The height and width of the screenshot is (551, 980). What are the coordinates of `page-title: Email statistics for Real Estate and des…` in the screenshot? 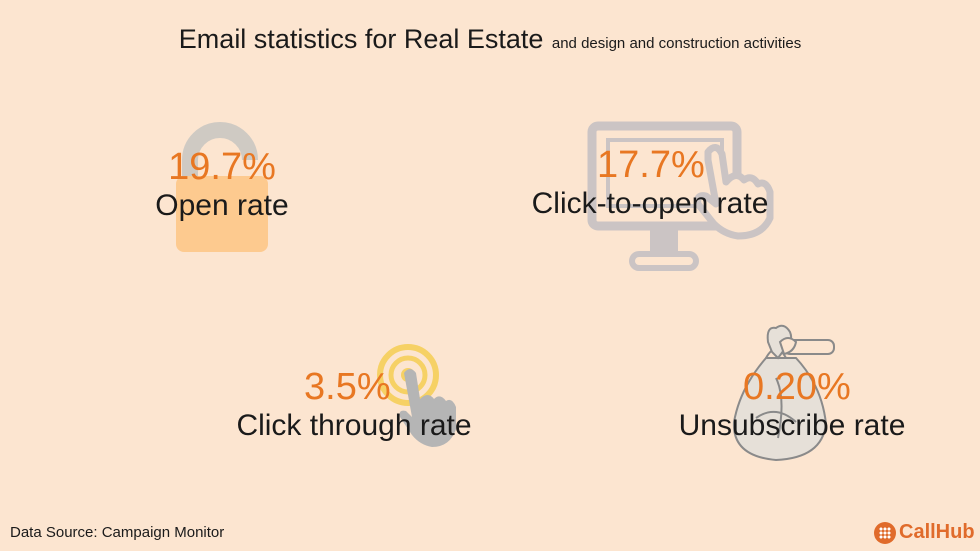 It's located at (490, 39).